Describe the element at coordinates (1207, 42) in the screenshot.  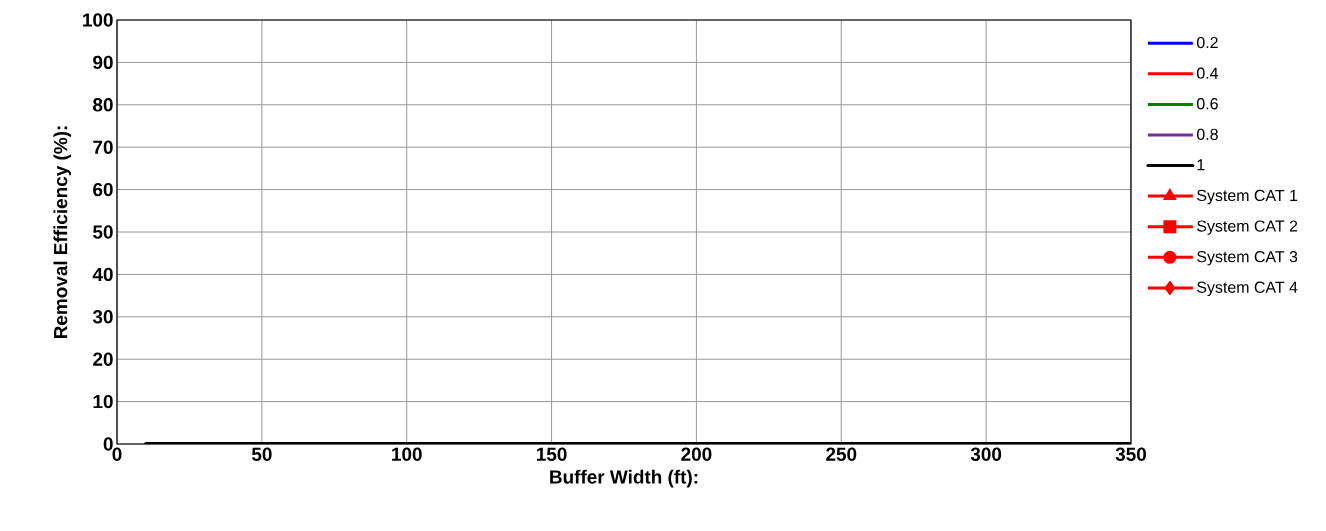
I see `legend-label: 0.2` at that location.